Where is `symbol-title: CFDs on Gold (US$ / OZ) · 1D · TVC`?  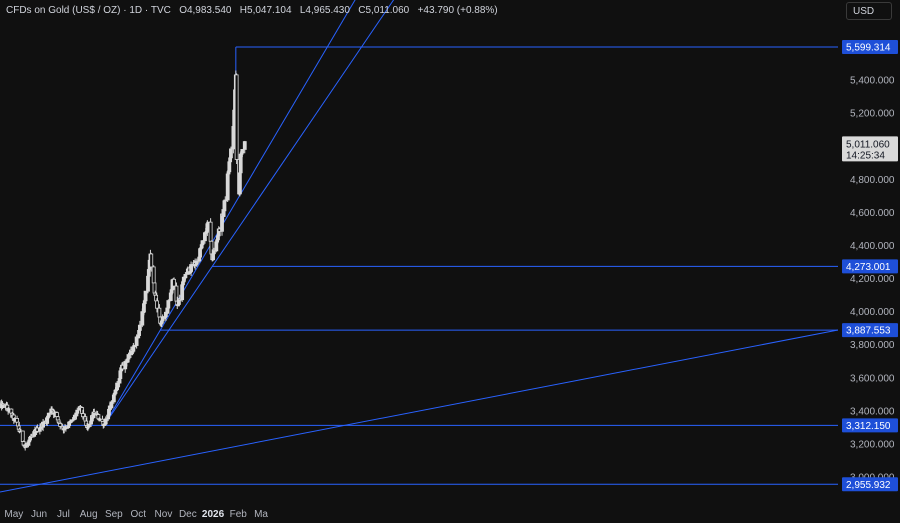
symbol-title: CFDs on Gold (US$ / OZ) · 1D · TVC is located at coordinates (88, 10).